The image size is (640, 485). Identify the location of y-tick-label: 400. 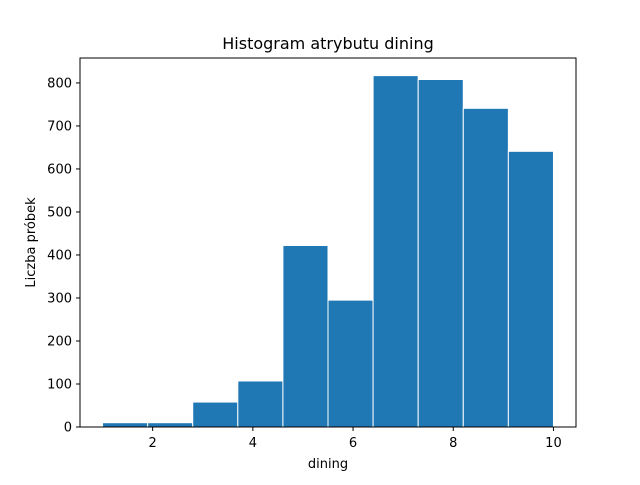
(59, 255).